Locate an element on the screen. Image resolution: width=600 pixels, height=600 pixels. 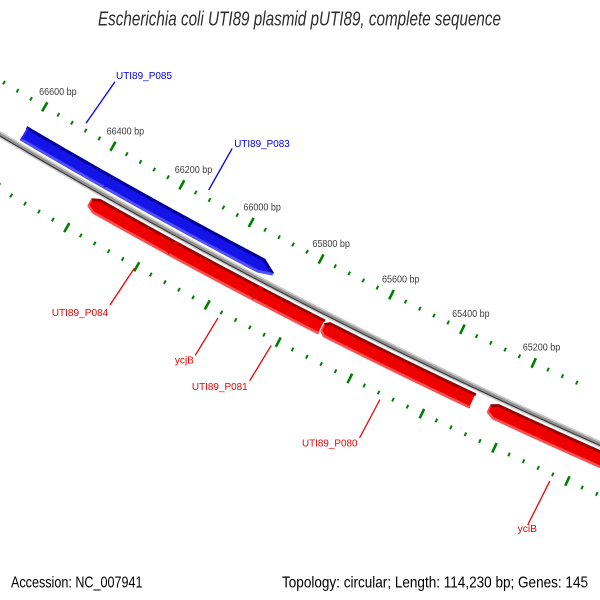
svg-text: 65400 bp is located at coordinates (471, 314).